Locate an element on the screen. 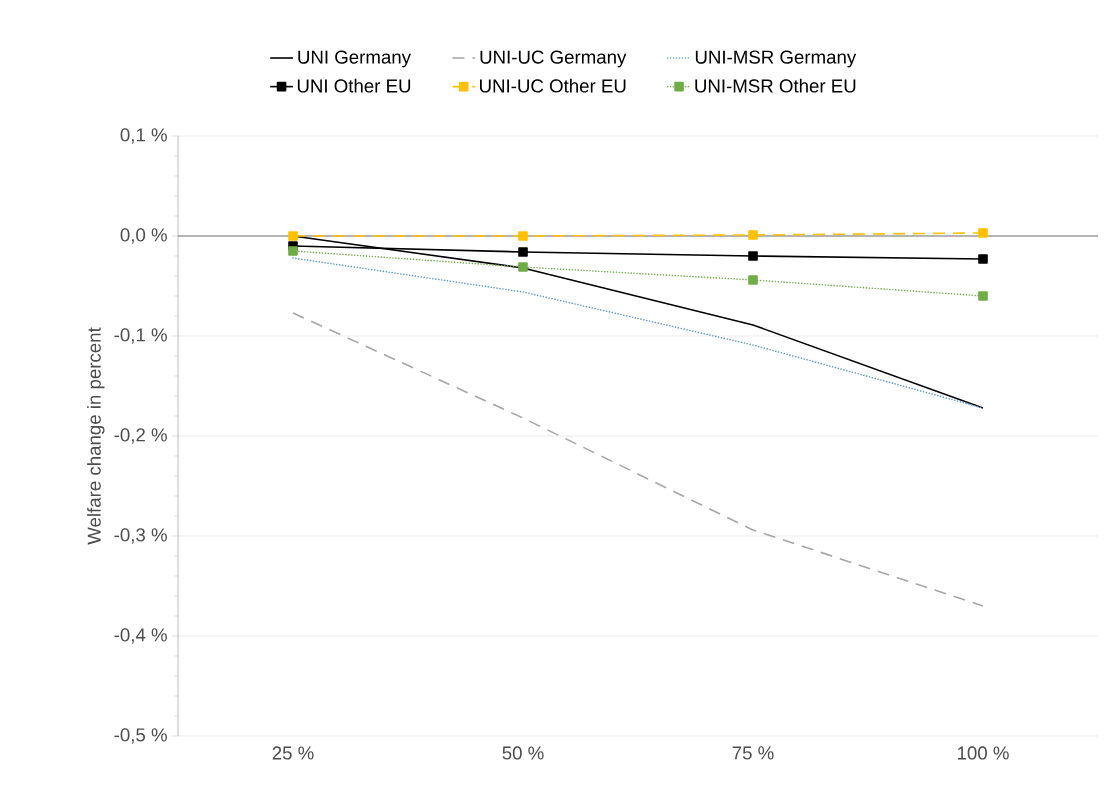 This screenshot has height=798, width=1112. y-tick-label: 0,0 % is located at coordinates (143, 236).